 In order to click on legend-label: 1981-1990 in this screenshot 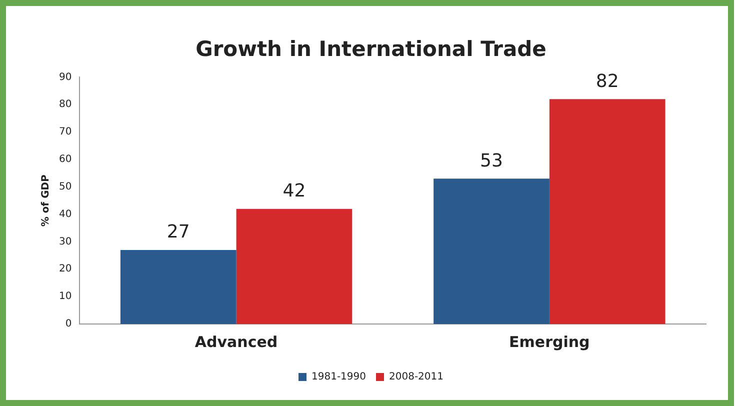, I will do `click(338, 377)`.